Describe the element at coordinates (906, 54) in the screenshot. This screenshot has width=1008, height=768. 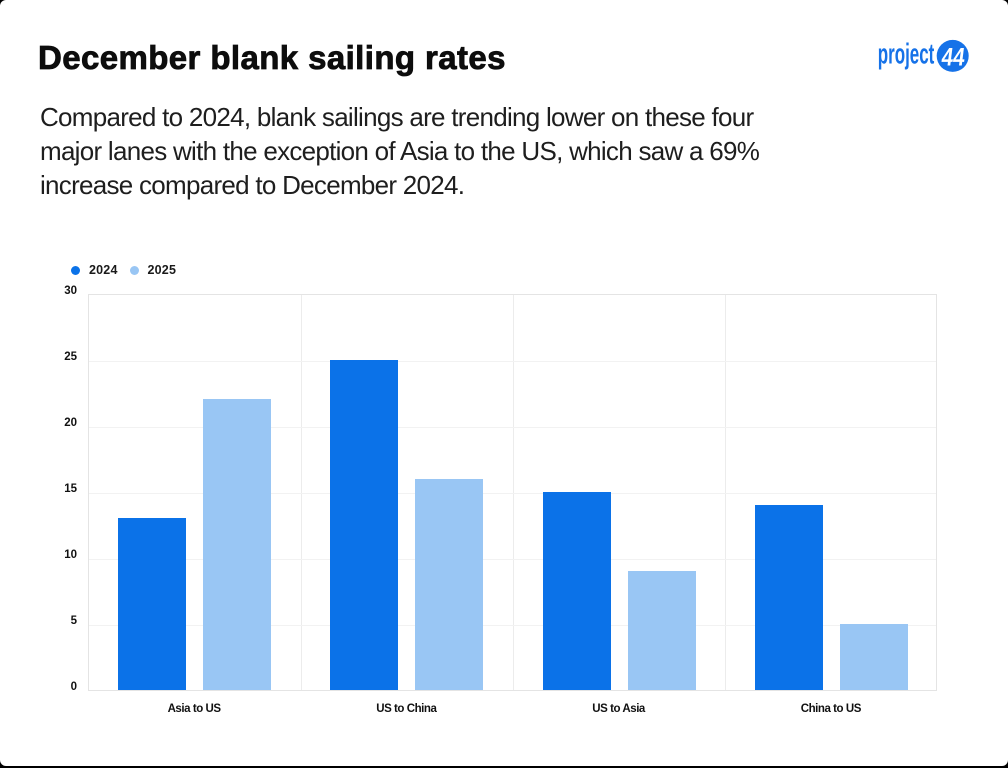
I see `svg-text: project` at that location.